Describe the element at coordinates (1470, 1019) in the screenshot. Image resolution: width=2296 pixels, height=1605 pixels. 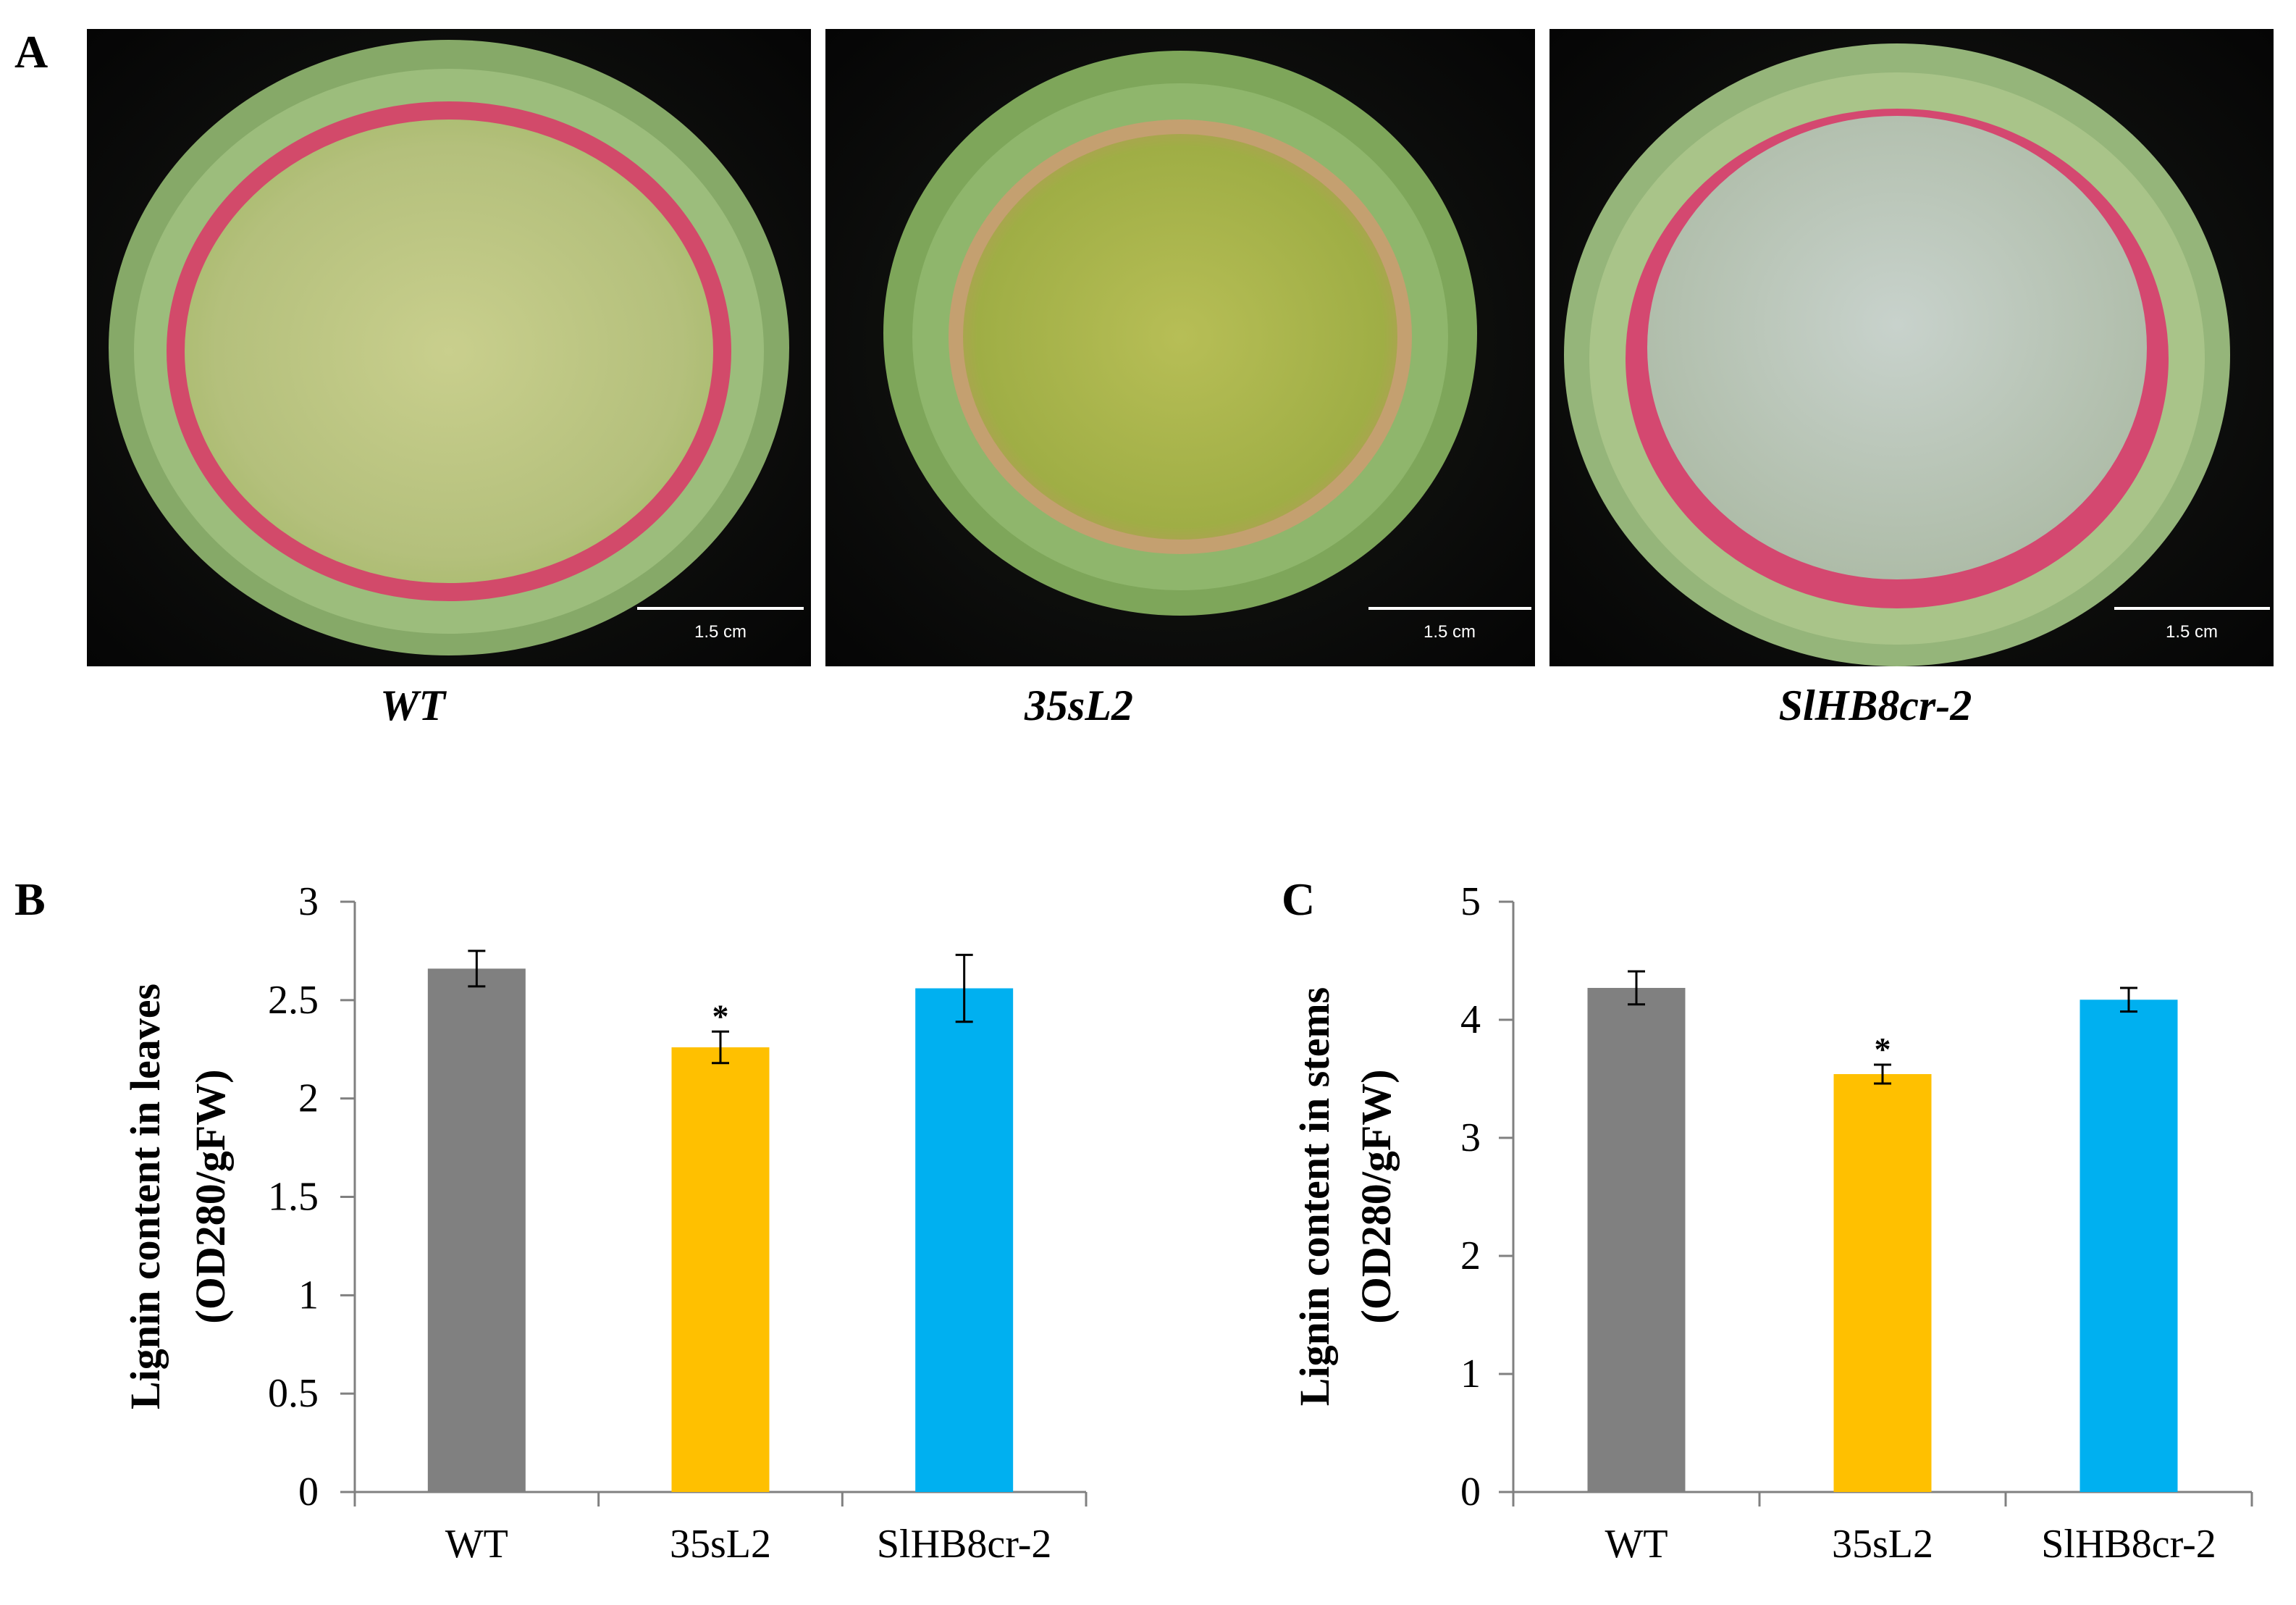
I see `y-tick-label: 4` at that location.